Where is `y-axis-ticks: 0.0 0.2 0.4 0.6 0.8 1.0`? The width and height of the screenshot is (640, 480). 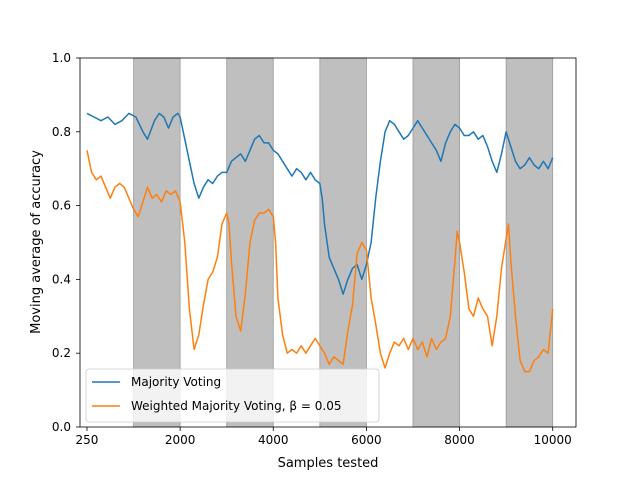
y-axis-ticks: 0.0 0.2 0.4 0.6 0.8 1.0 is located at coordinates (66, 242).